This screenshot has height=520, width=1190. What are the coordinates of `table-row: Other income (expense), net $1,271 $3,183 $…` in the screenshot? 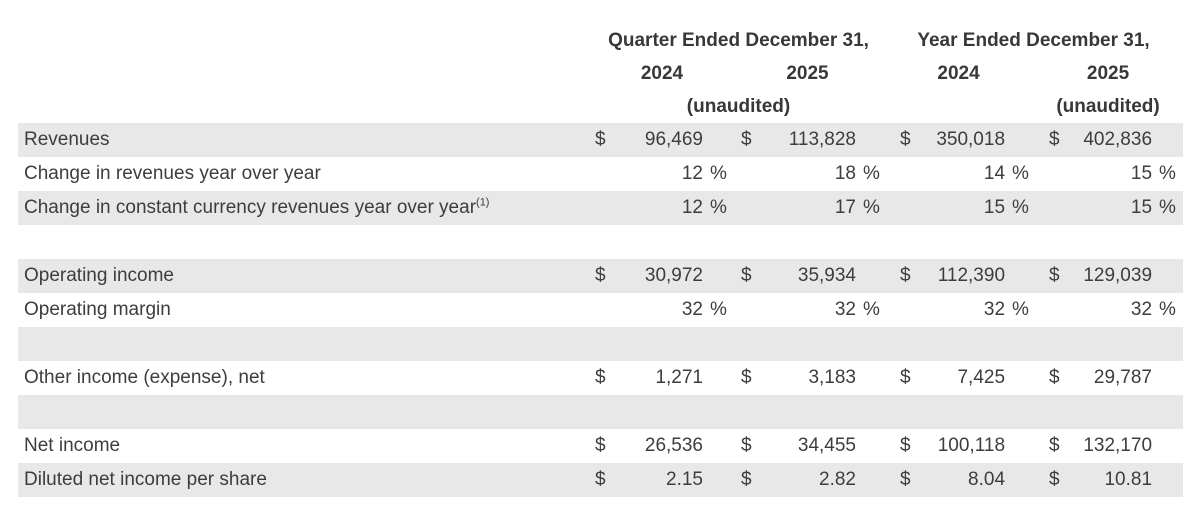 It's located at (600, 378).